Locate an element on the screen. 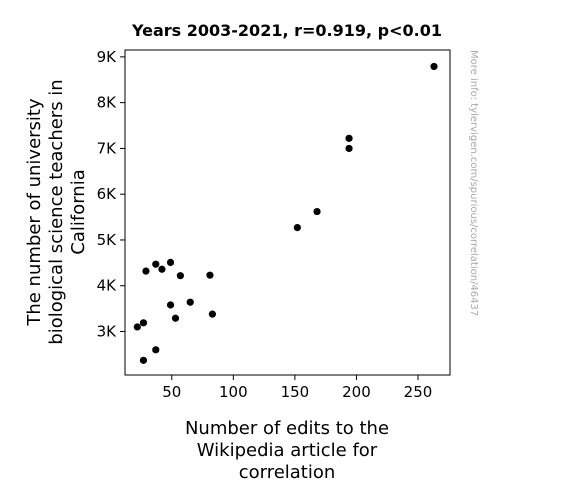  x-tick-label: 150 is located at coordinates (295, 392).